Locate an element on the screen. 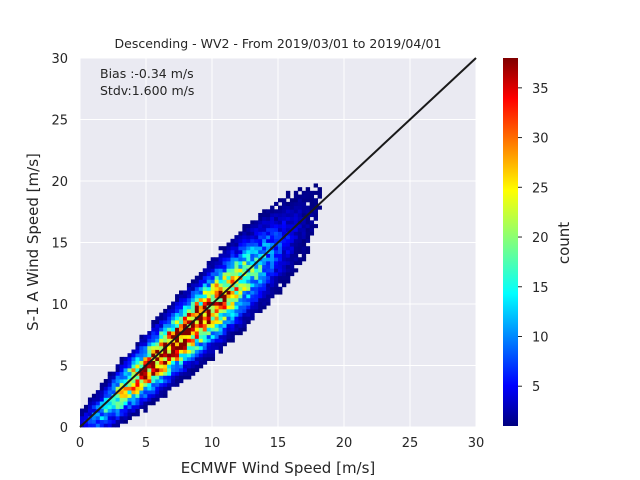 The image size is (640, 480). y-axis-label: S-1 A Wind Speed [m/s] is located at coordinates (33, 242).